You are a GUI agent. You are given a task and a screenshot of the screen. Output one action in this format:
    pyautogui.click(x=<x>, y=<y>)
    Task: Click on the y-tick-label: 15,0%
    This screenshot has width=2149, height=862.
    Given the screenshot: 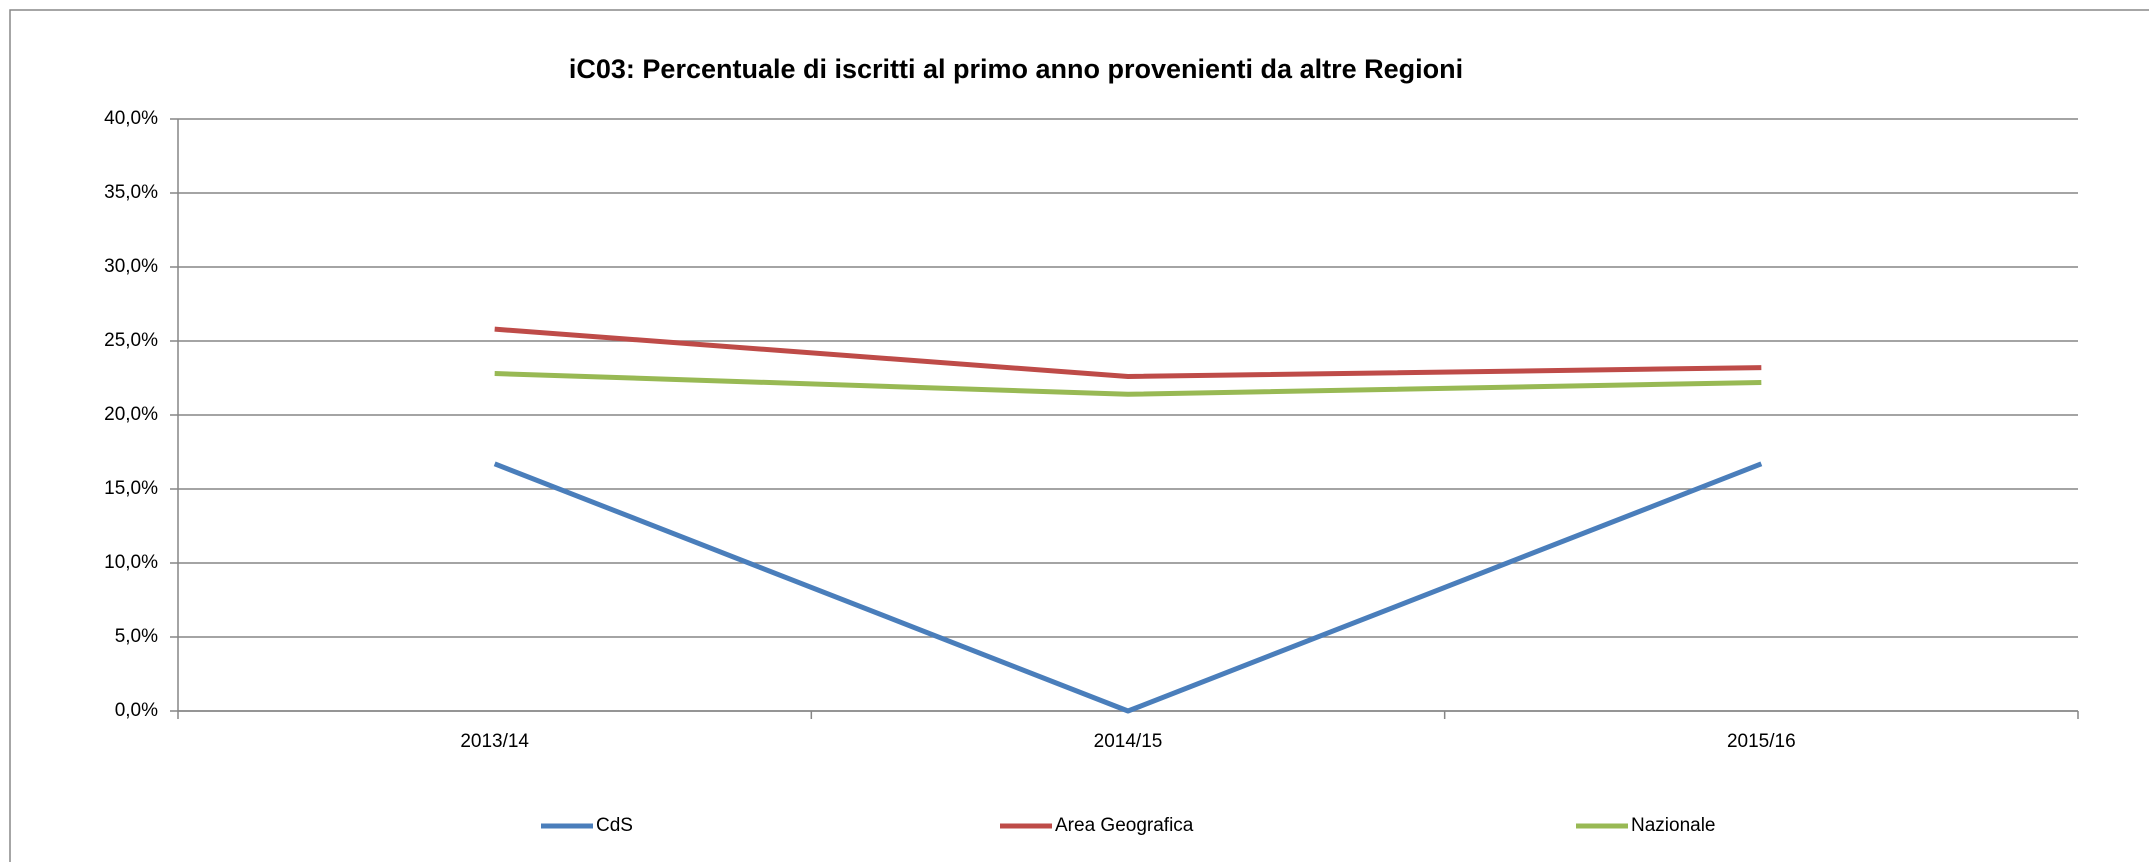 What is the action you would take?
    pyautogui.click(x=131, y=488)
    